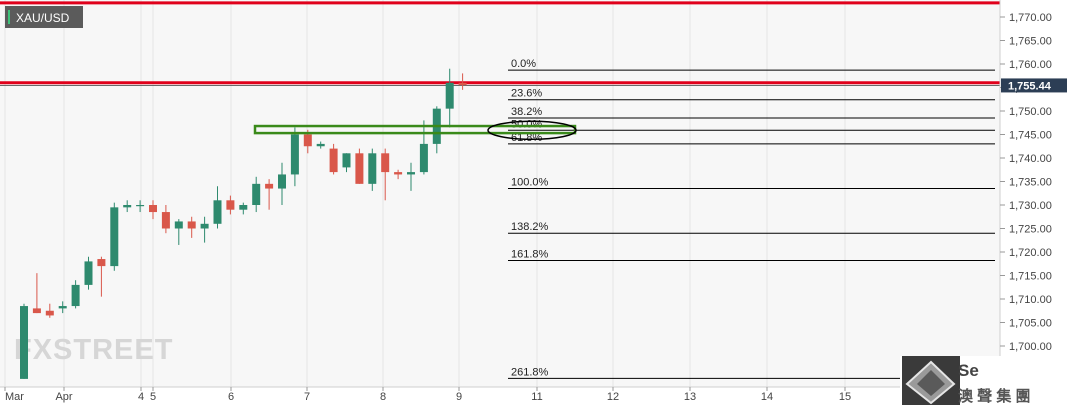  I want to click on fib-label: 100.0%, so click(530, 183).